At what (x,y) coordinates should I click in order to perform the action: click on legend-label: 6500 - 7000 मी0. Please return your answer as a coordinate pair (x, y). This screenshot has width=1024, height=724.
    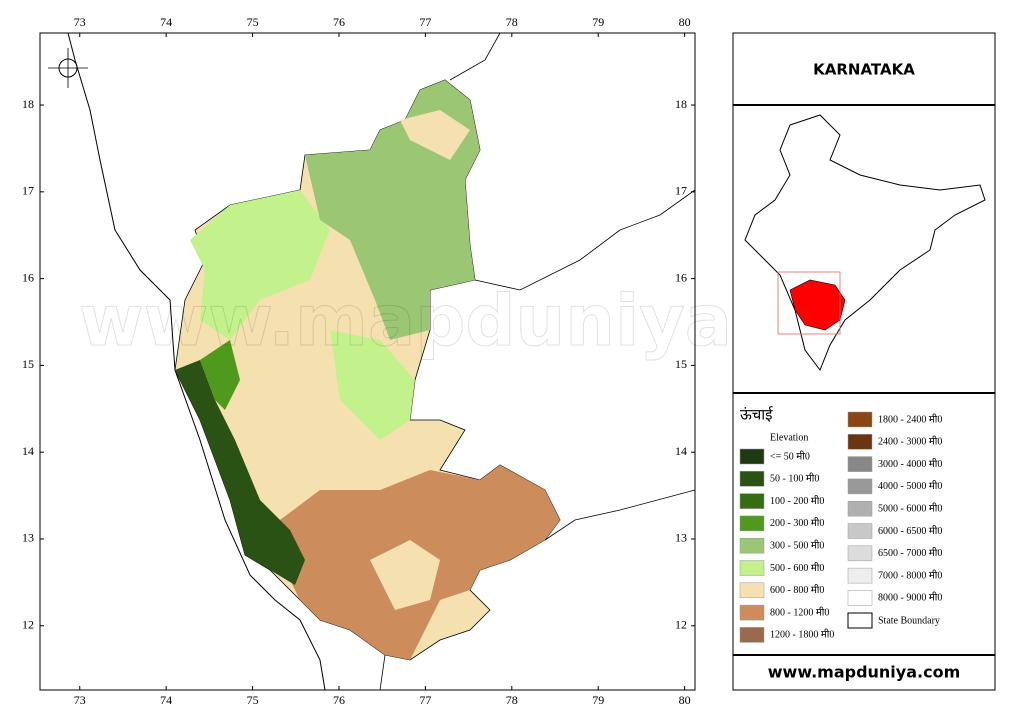
    Looking at the image, I should click on (910, 553).